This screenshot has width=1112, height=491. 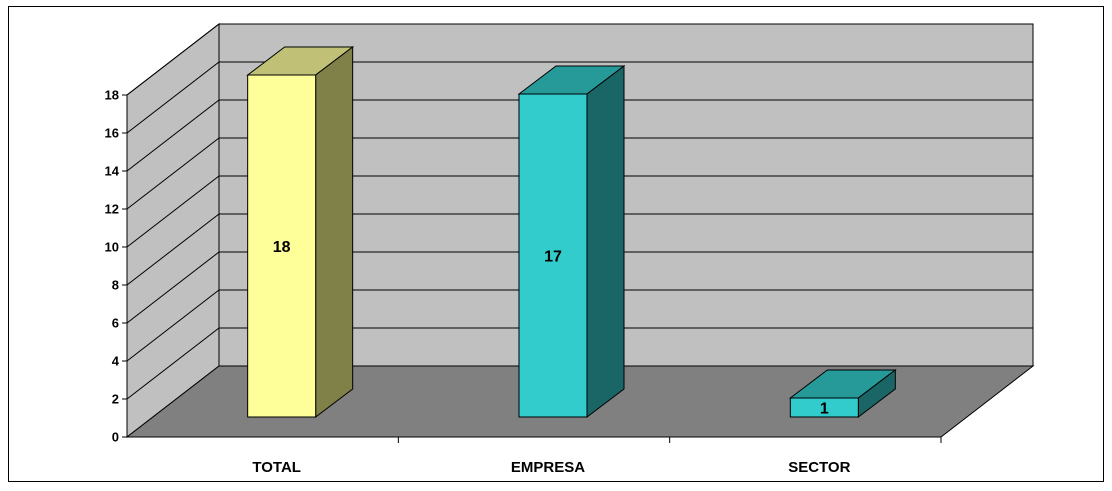 I want to click on side-wall, so click(x=173, y=230).